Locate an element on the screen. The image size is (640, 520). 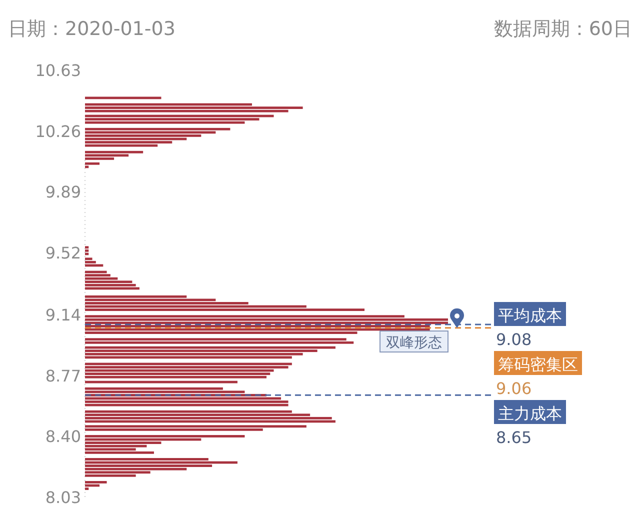
y-tick-label: 8.40 is located at coordinates (63, 436).